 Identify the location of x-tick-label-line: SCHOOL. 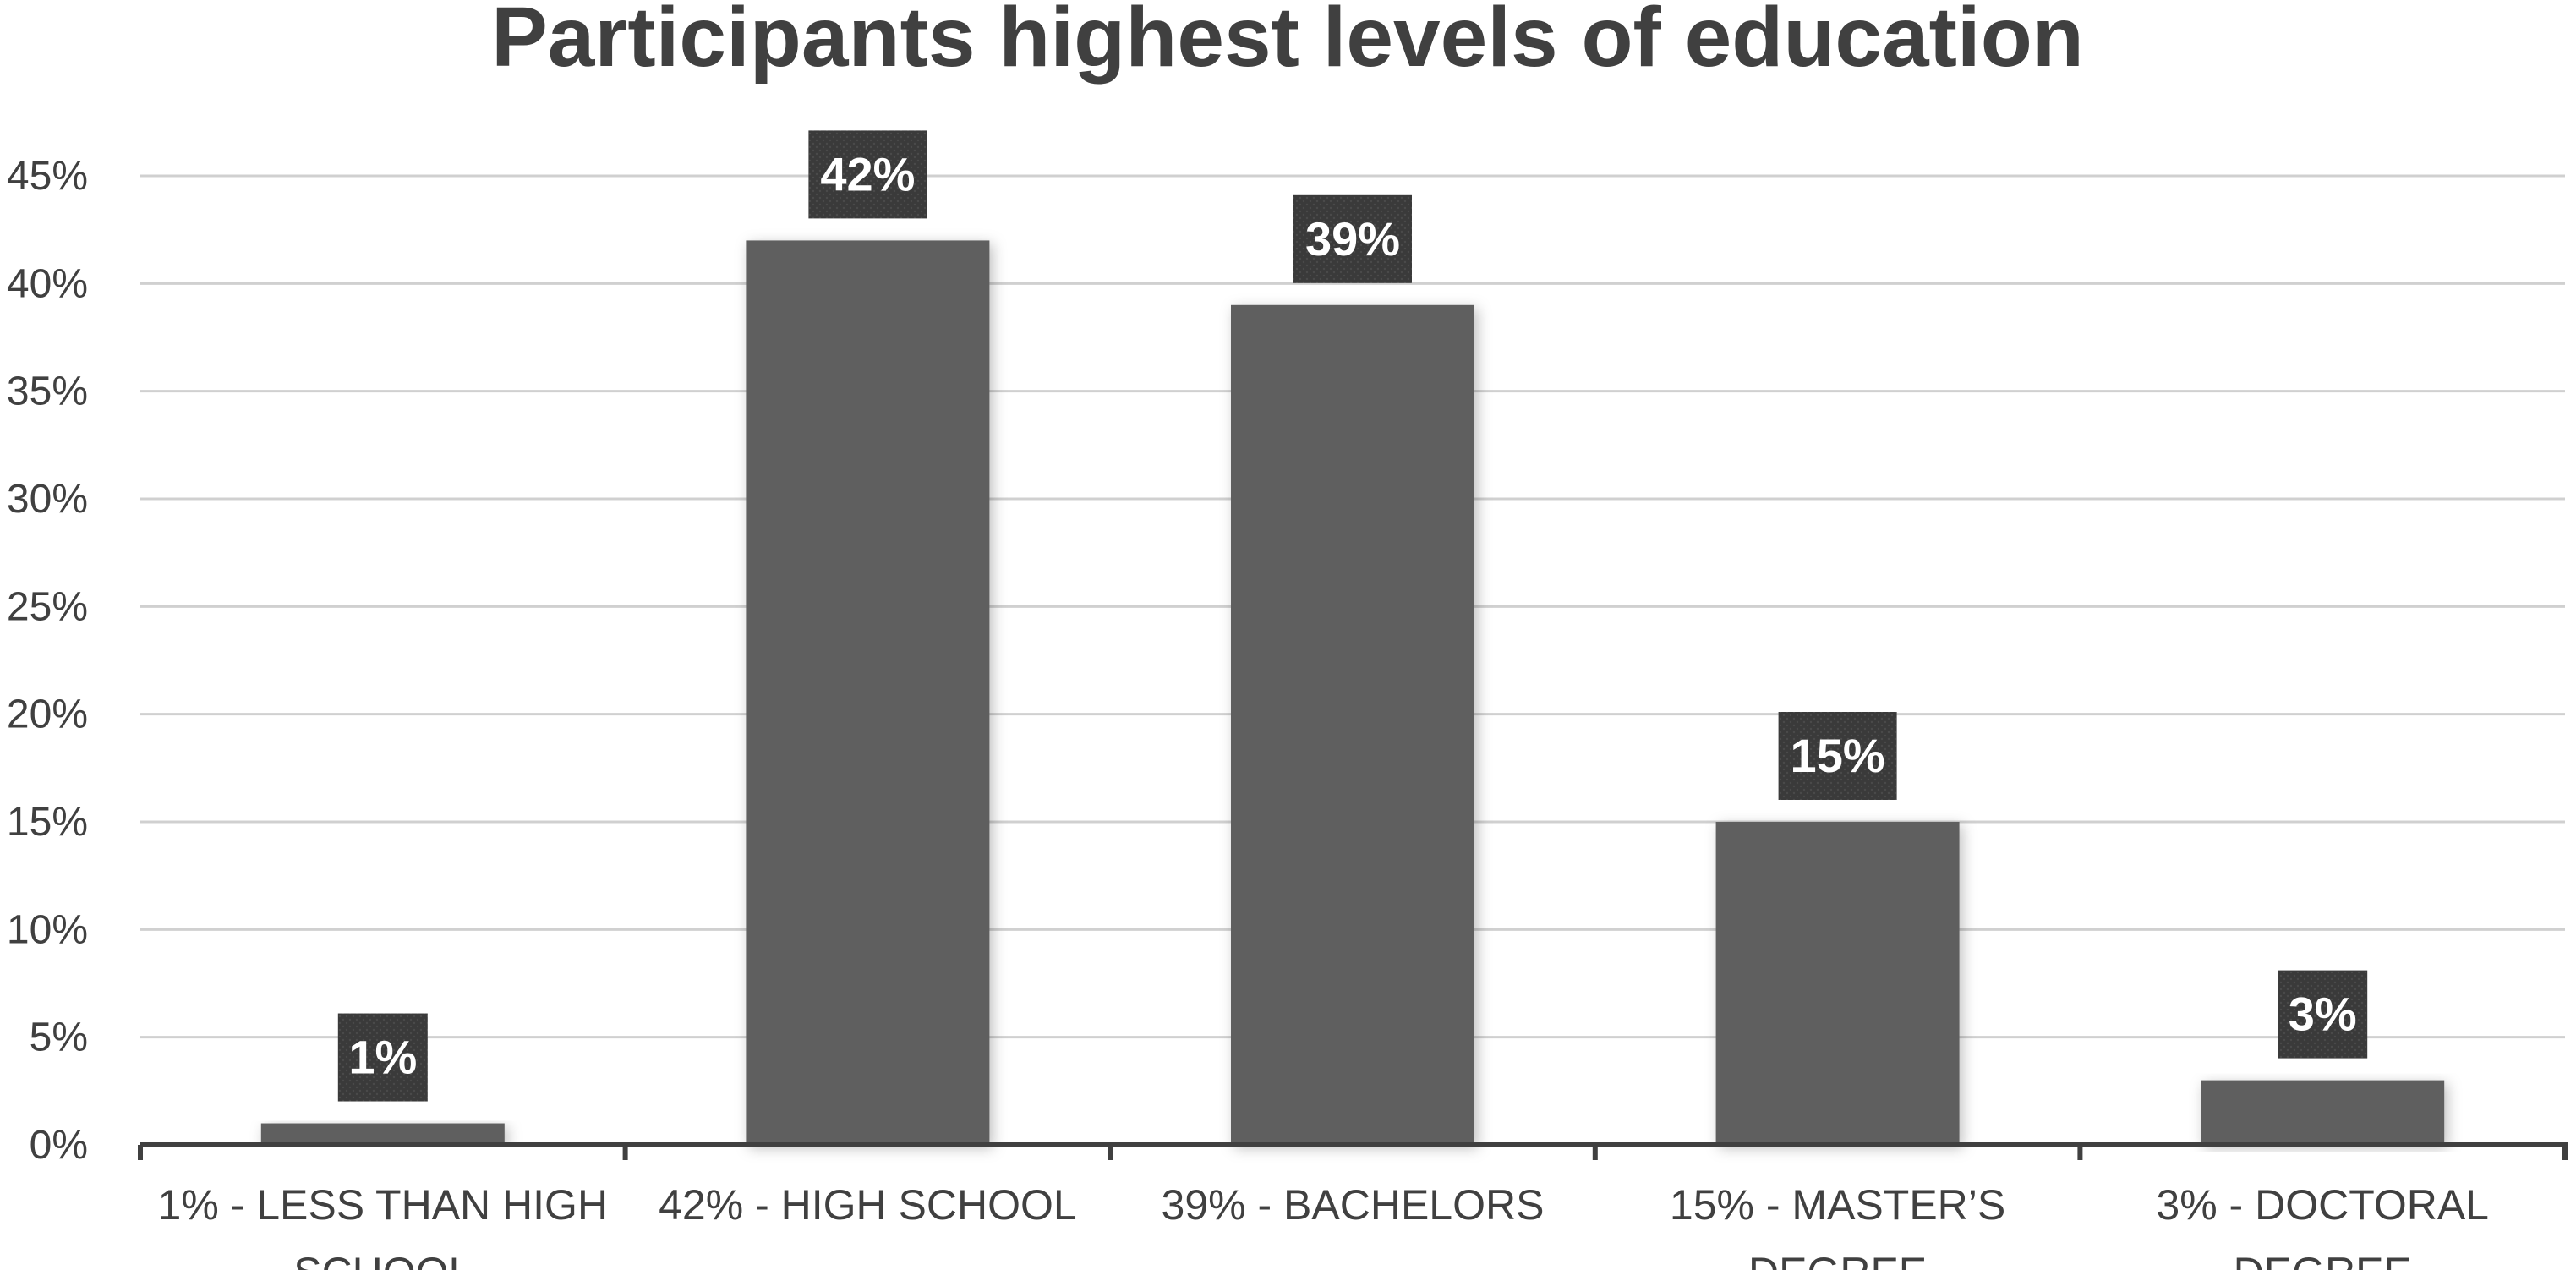
(382, 1259).